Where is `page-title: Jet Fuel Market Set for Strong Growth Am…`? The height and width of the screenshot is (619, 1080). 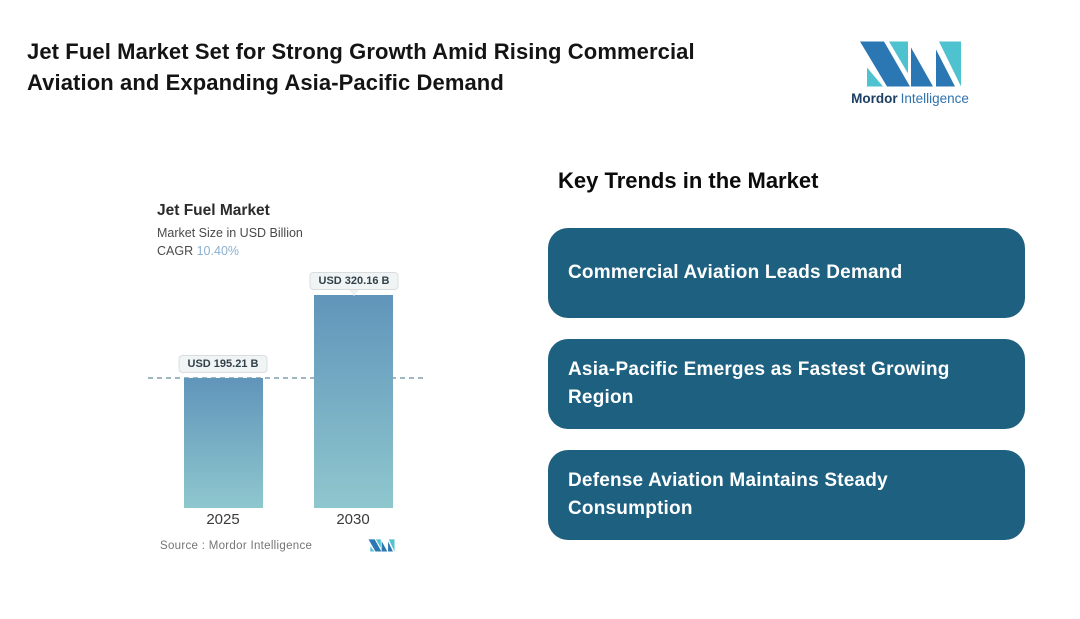 page-title: Jet Fuel Market Set for Strong Growth Am… is located at coordinates (417, 67).